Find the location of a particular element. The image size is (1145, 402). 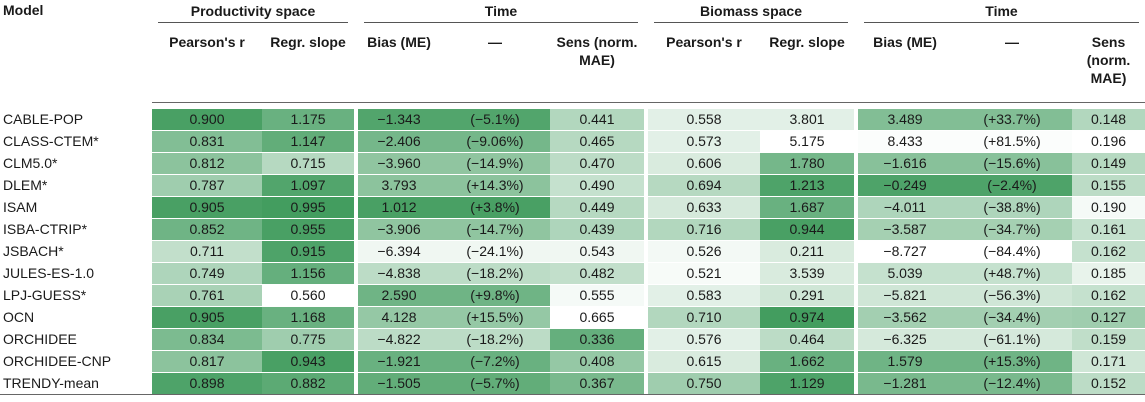

model-name: LPJ-GUESS* is located at coordinates (76, 296).